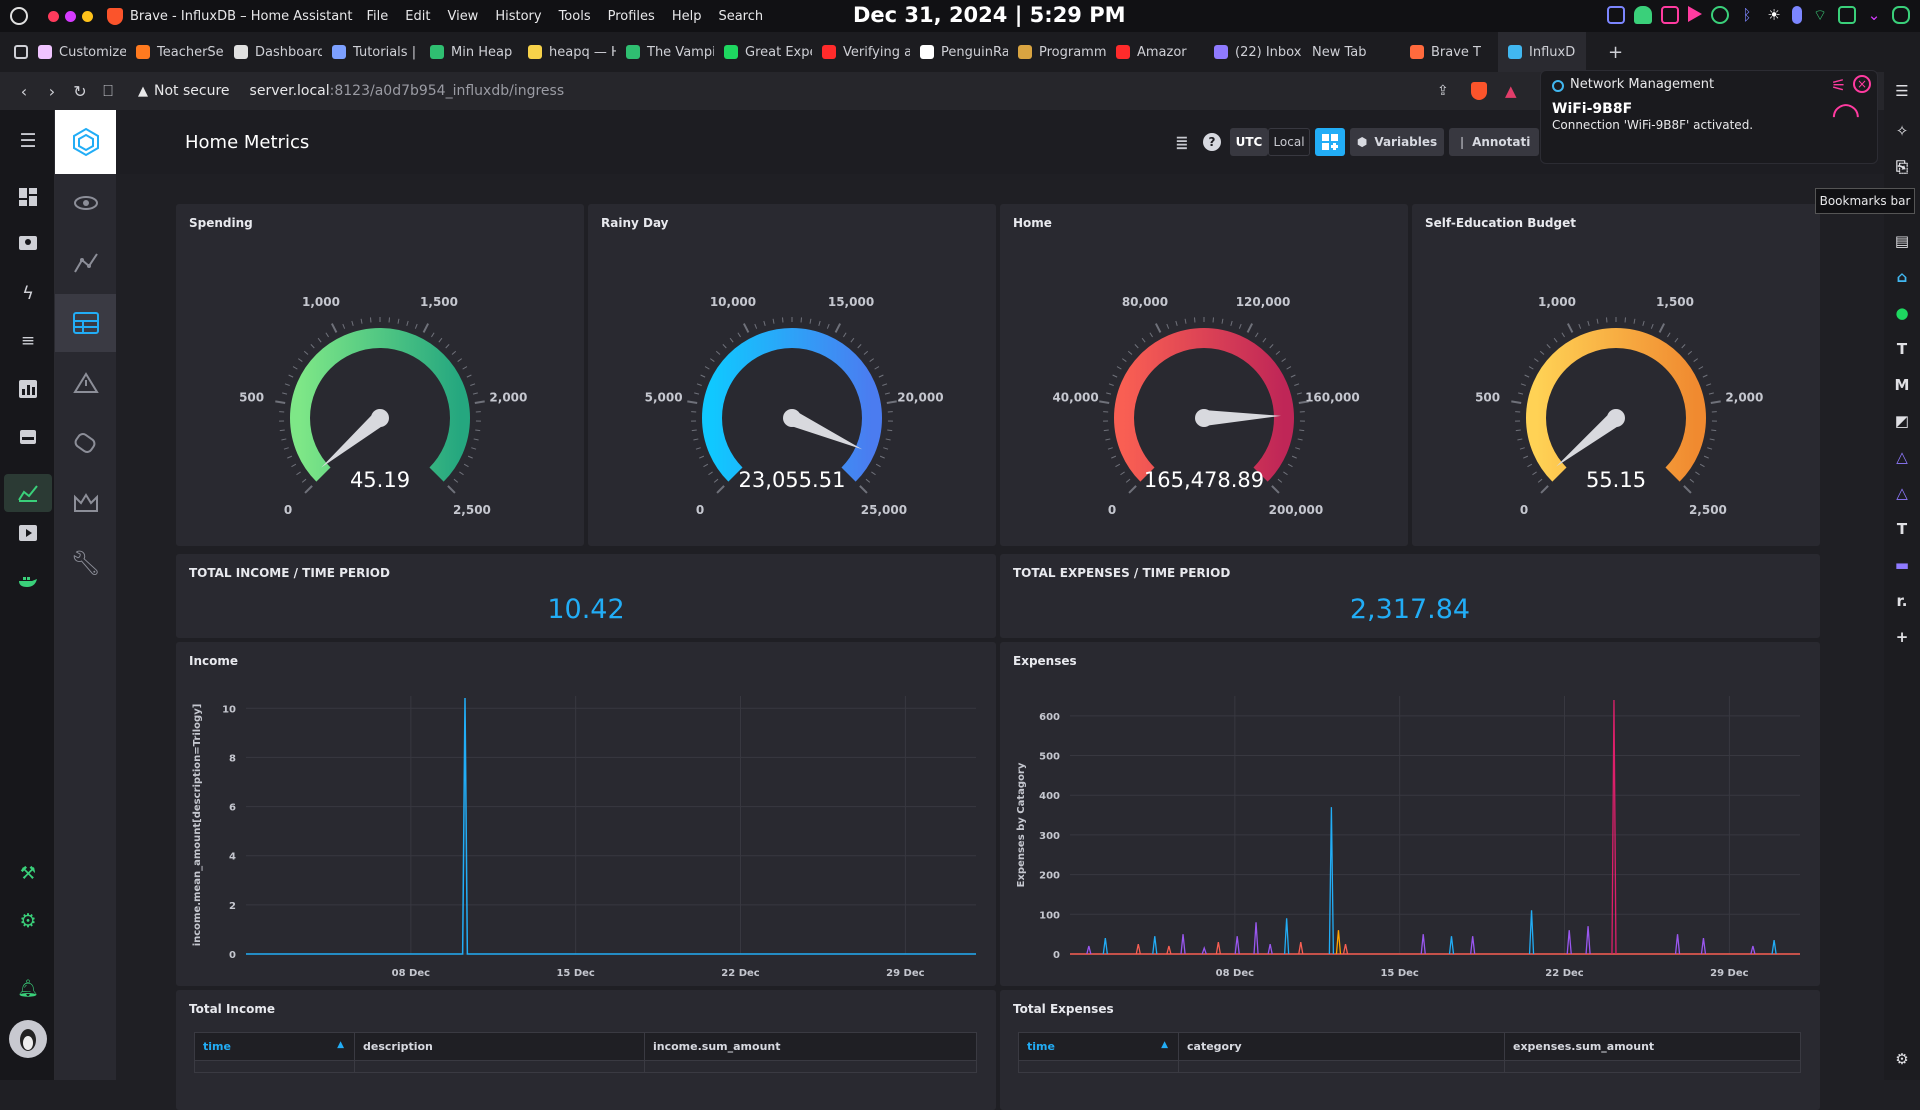 This screenshot has height=1110, width=1920. I want to click on tab-overview-icon, so click(21, 52).